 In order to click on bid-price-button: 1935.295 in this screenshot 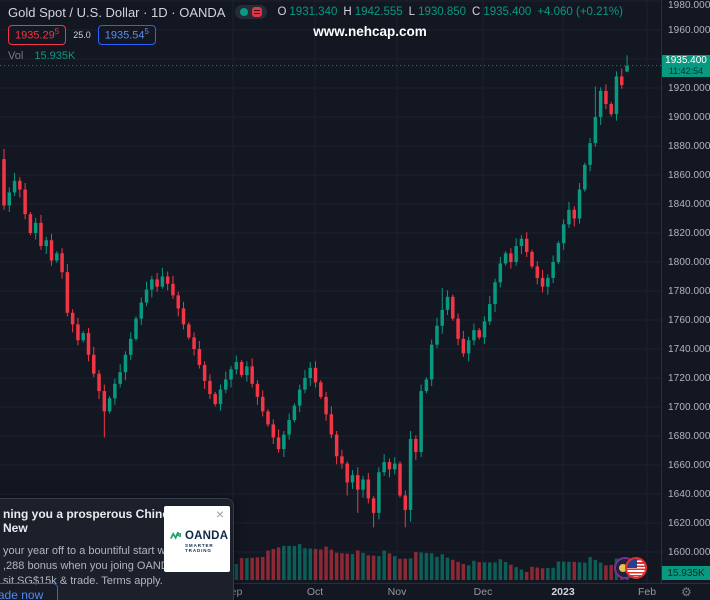, I will do `click(37, 35)`.